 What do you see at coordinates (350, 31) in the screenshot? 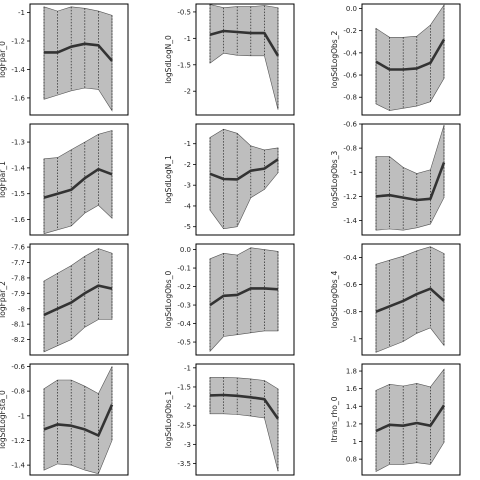
I see `y-tick-label: -0.2` at bounding box center [350, 31].